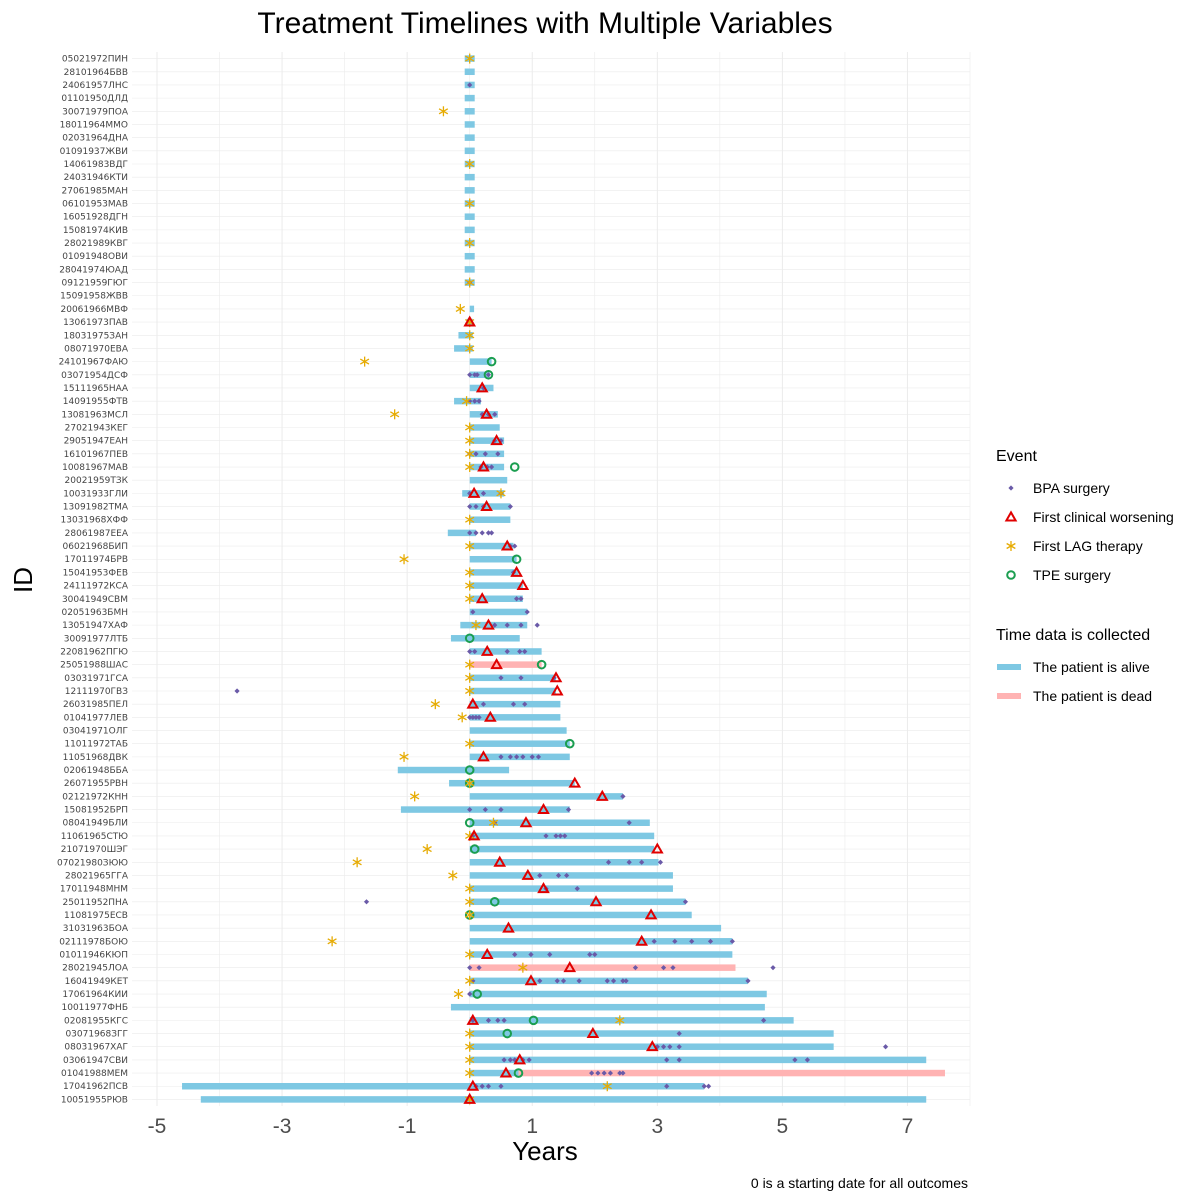  I want to click on y-tick-label: 12111970ГВЗ, so click(96, 692).